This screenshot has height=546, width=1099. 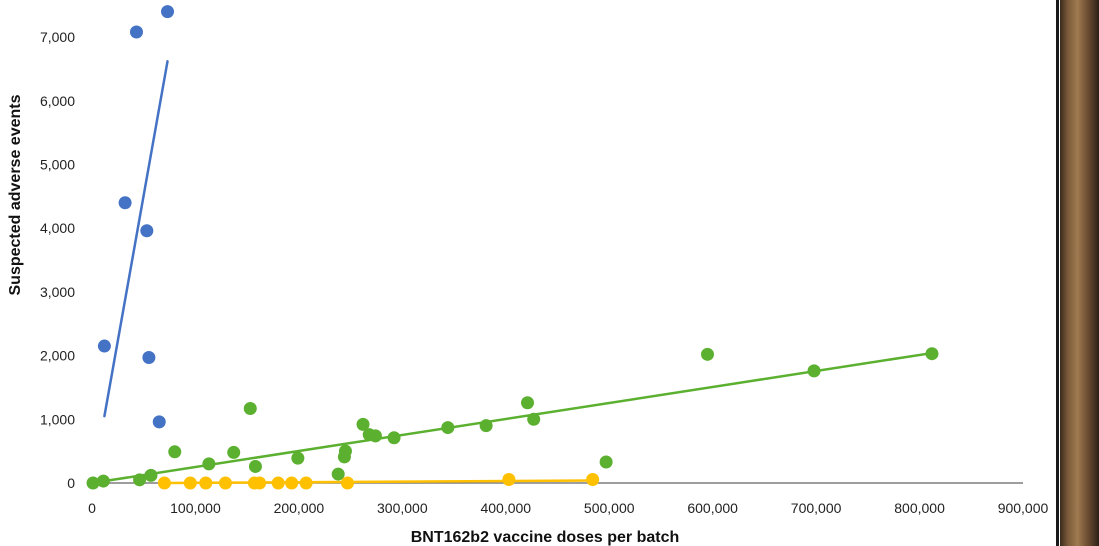 What do you see at coordinates (57, 419) in the screenshot?
I see `y-tick-label: 1,000` at bounding box center [57, 419].